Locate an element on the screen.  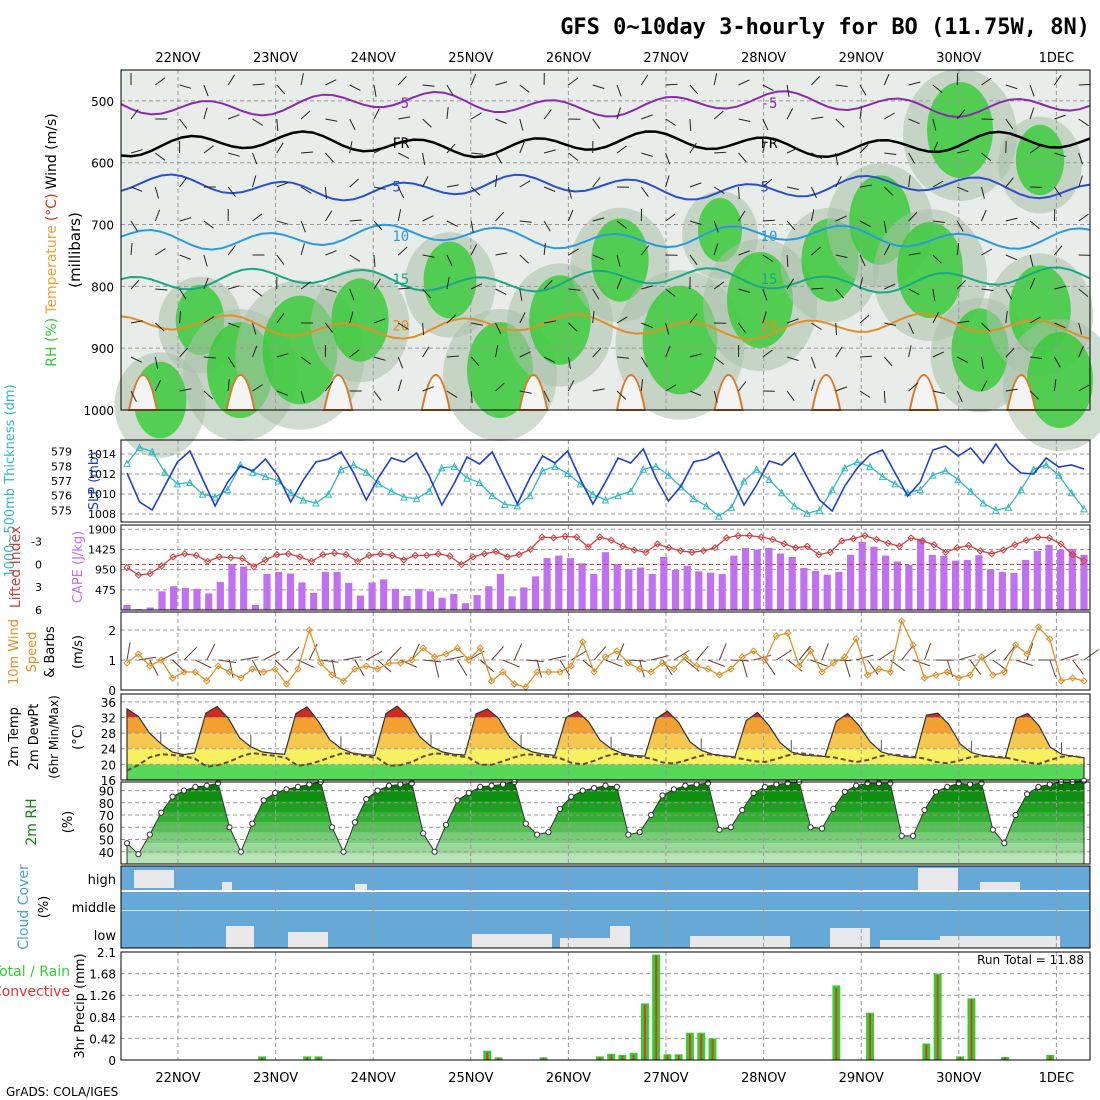
surface-heating-plume is located at coordinates (1021, 392).